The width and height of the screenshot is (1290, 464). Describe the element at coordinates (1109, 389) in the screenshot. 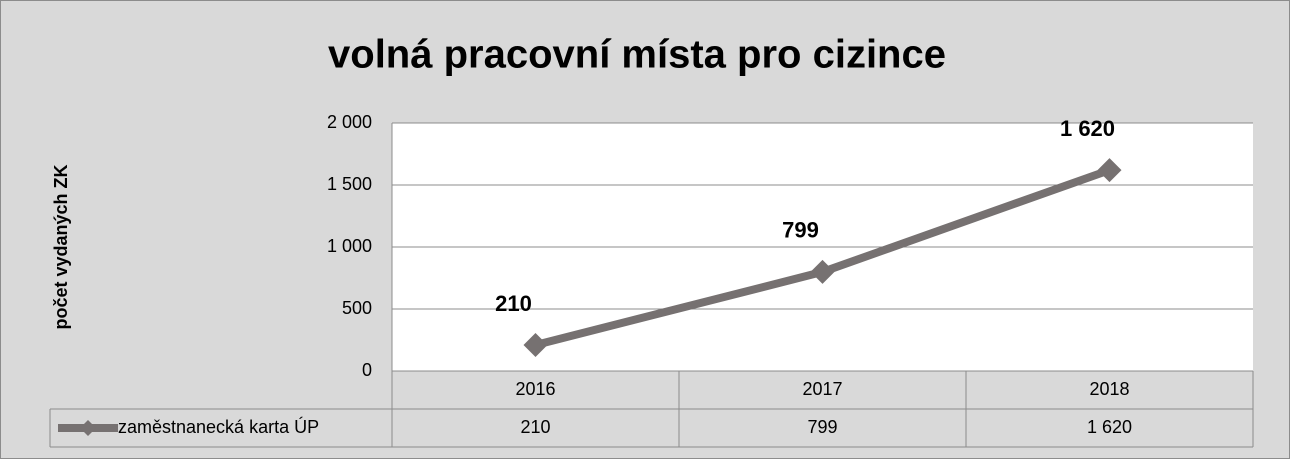

I see `x-tick-label: 2018` at that location.